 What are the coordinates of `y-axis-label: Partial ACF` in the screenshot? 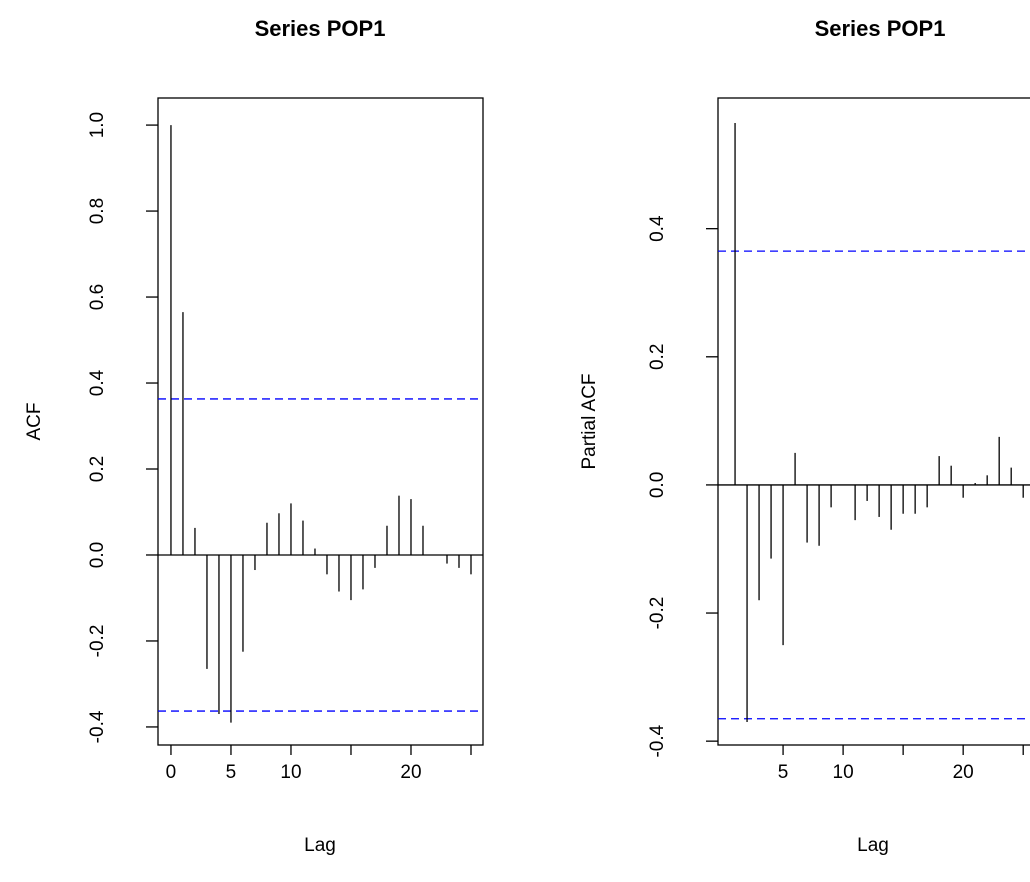 It's located at (589, 421).